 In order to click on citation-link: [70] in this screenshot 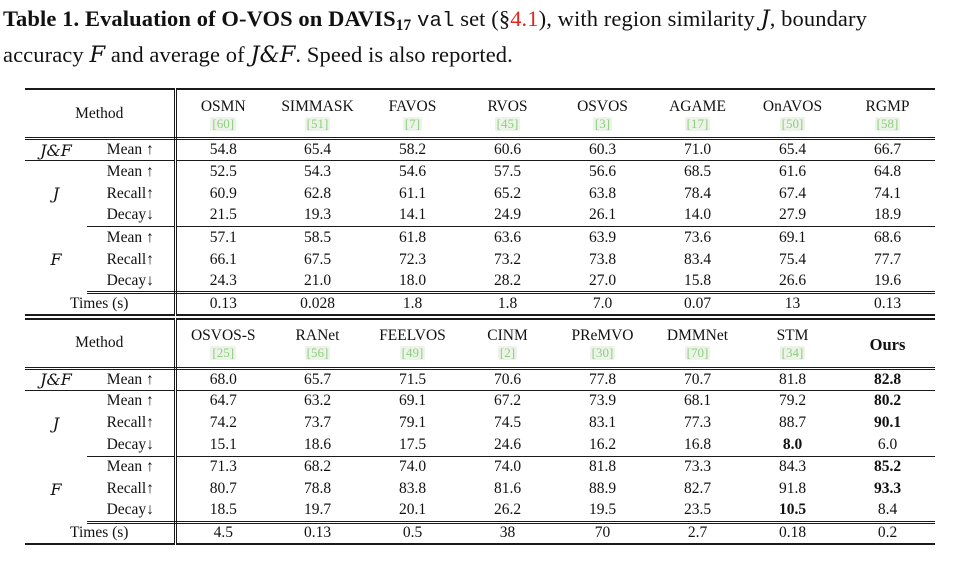, I will do `click(697, 352)`.